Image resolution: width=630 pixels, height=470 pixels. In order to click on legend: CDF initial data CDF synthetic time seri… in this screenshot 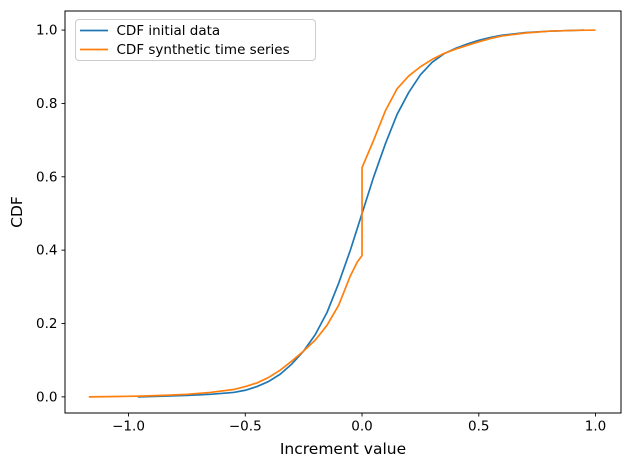, I will do `click(195, 40)`.